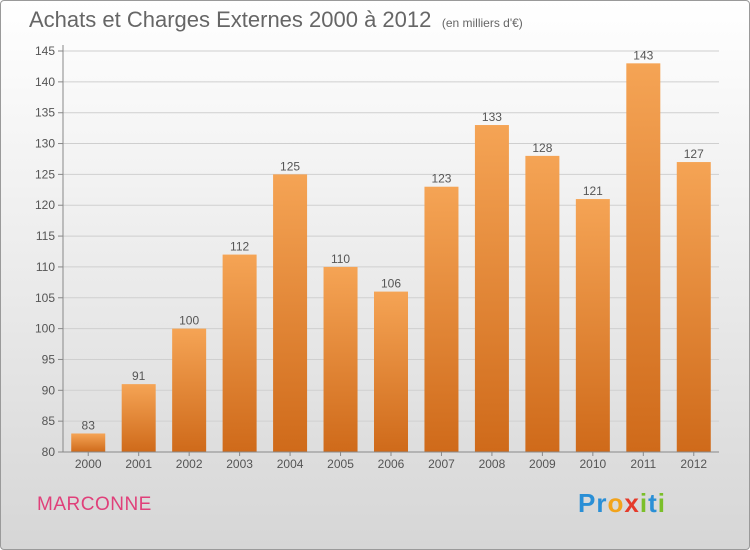 This screenshot has width=750, height=550. What do you see at coordinates (49, 390) in the screenshot?
I see `y-tick-label: 90` at bounding box center [49, 390].